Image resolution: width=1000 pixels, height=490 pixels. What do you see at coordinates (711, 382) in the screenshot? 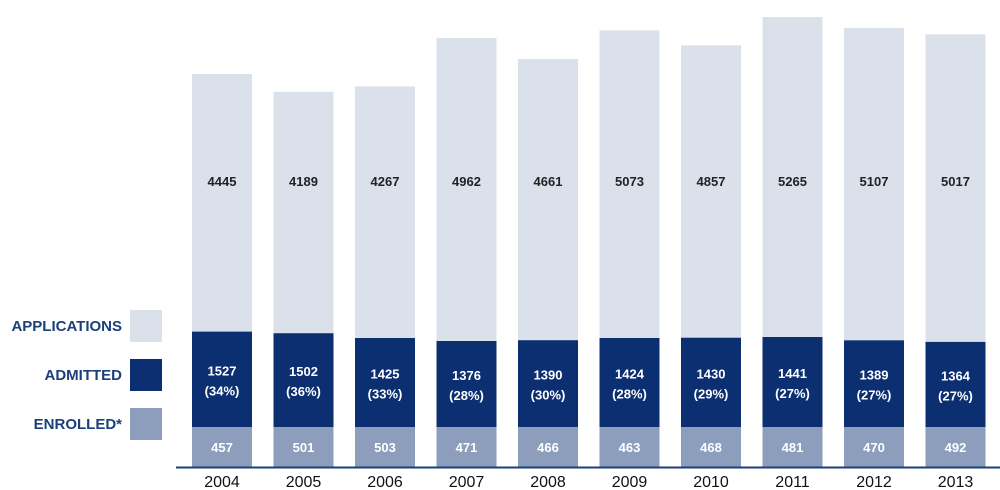
I see `bar-admitted-2010` at bounding box center [711, 382].